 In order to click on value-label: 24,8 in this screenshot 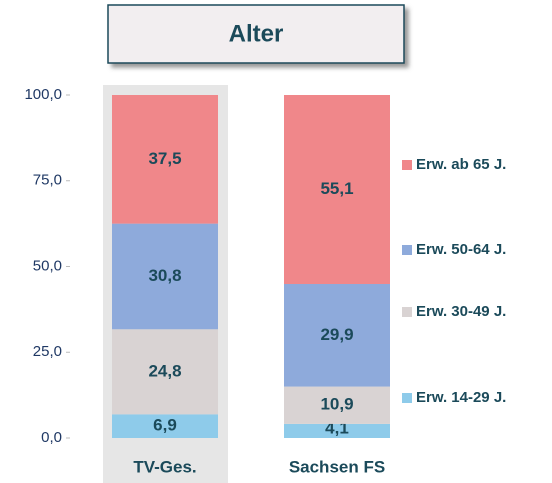, I will do `click(164, 370)`.